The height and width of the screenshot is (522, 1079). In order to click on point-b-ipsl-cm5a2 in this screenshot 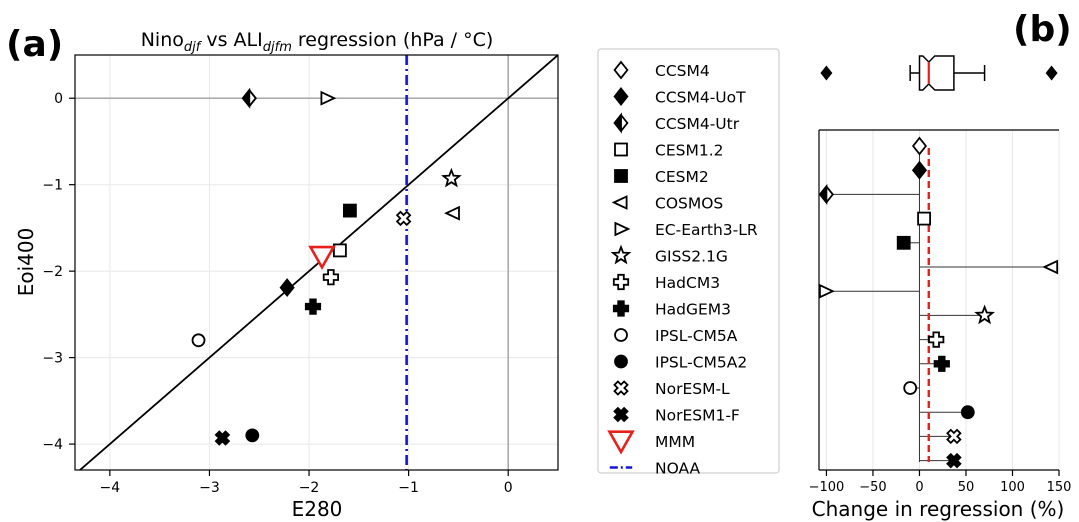, I will do `click(967, 412)`.